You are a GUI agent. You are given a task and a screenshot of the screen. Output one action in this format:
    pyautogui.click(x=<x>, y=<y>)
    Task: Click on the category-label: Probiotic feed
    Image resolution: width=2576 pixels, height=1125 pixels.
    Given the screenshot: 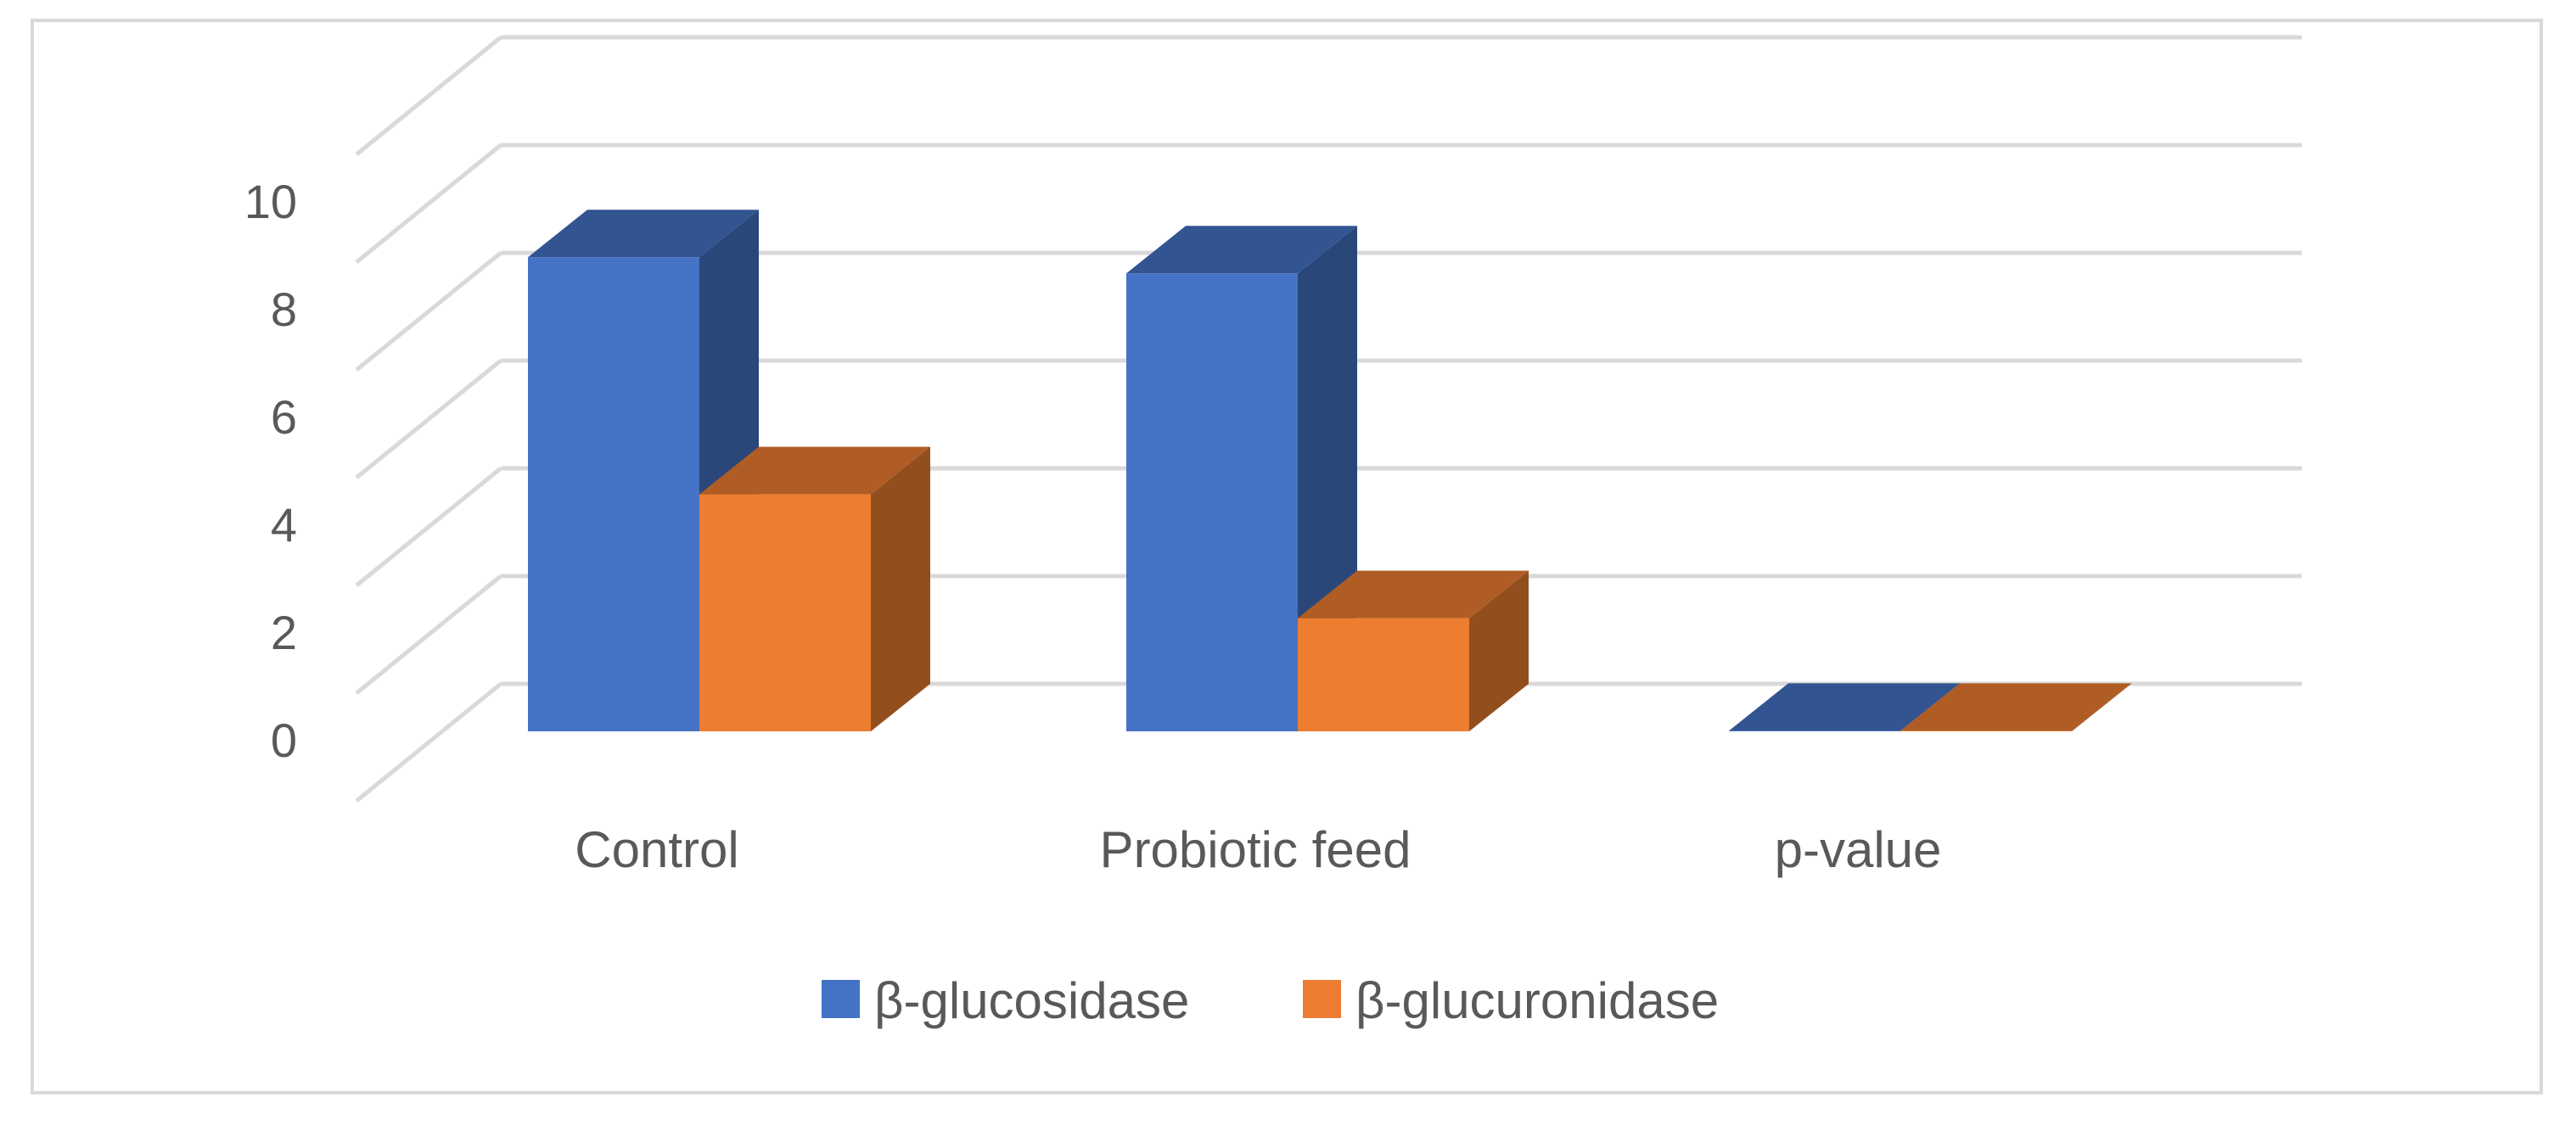 What is the action you would take?
    pyautogui.click(x=1255, y=850)
    